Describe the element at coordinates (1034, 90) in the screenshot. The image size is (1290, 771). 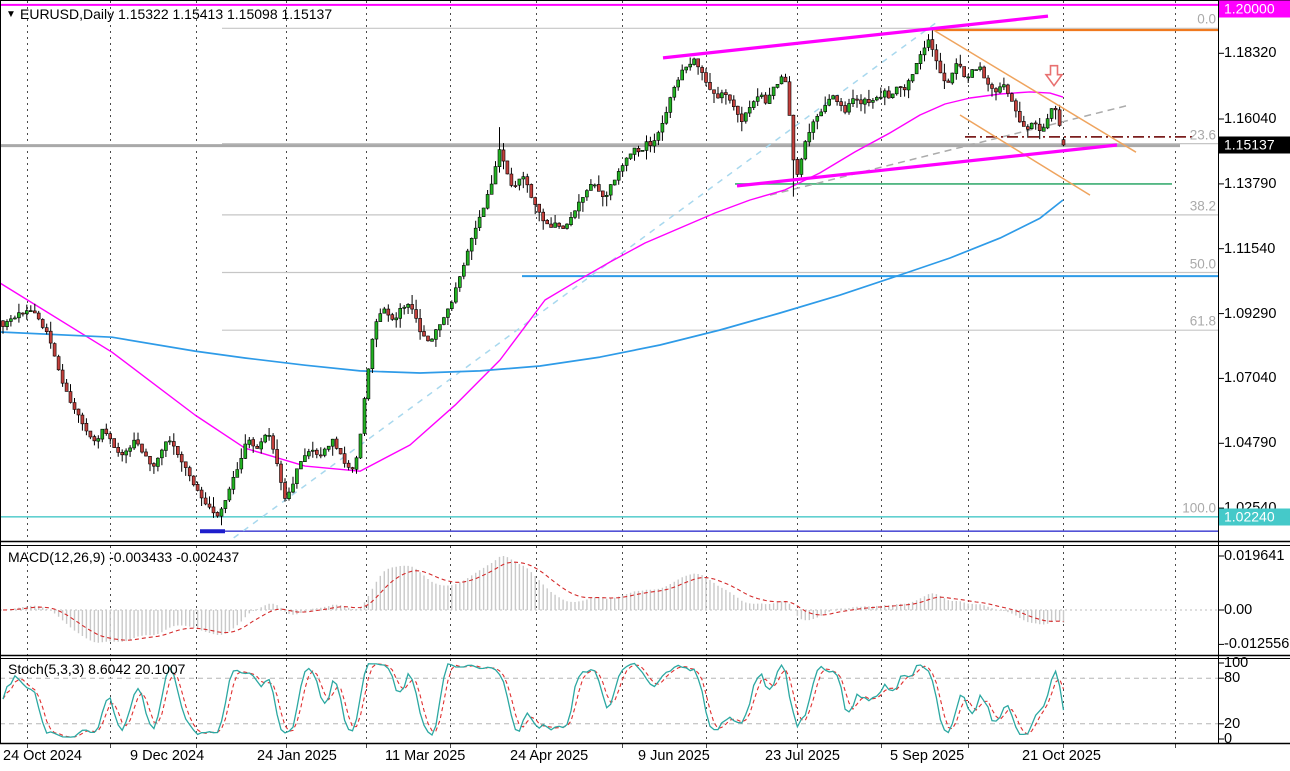
I see `fan-line-orange-upper` at that location.